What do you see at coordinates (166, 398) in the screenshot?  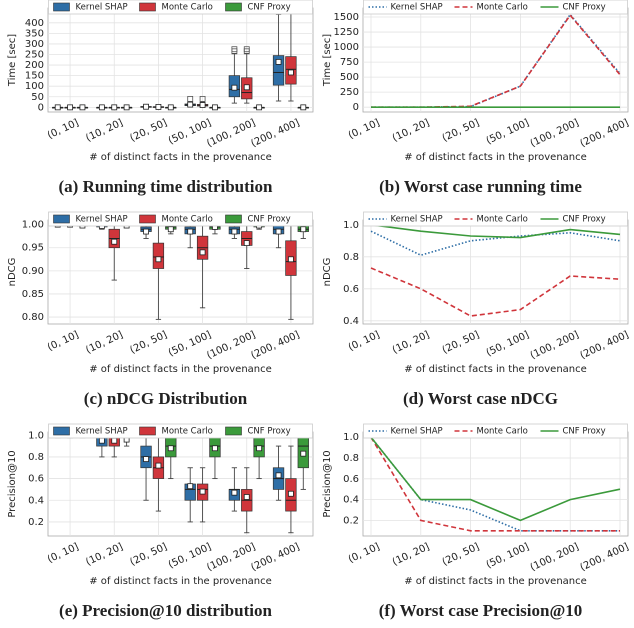 I see `caption: (c) nDCG Distribution` at bounding box center [166, 398].